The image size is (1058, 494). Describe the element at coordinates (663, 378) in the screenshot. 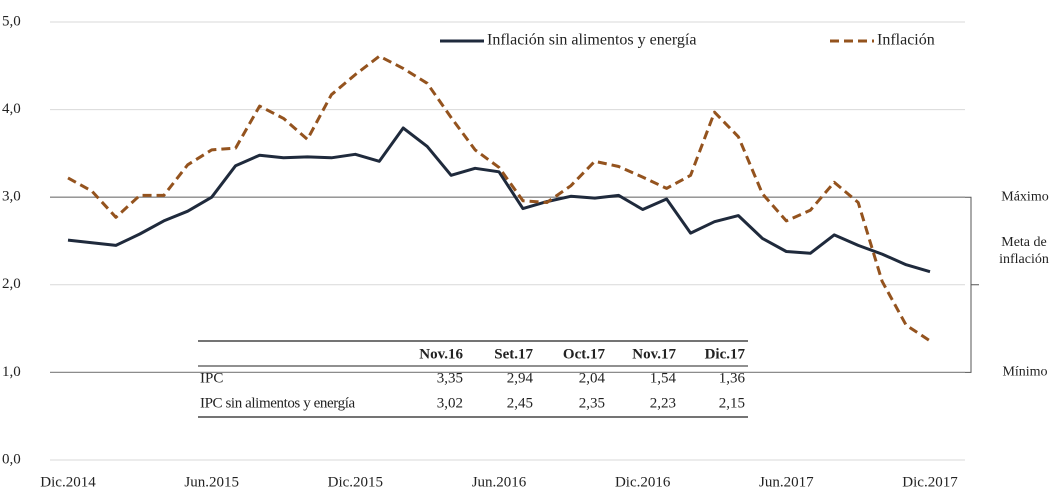

I see `table-cell: 1,54` at that location.